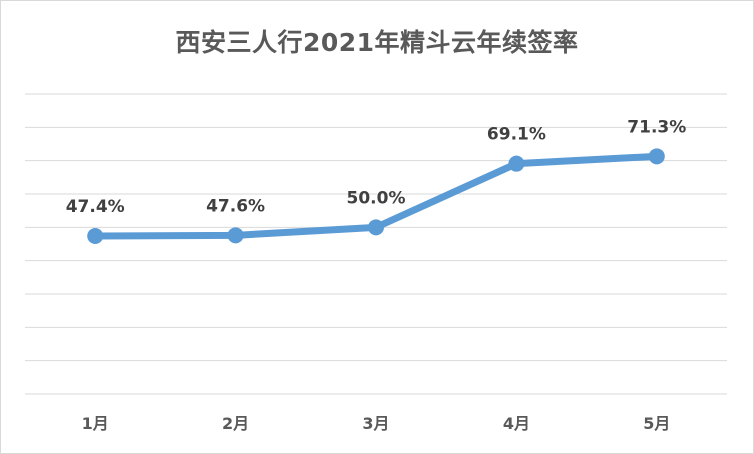 This screenshot has height=454, width=754. Describe the element at coordinates (516, 423) in the screenshot. I see `x-tick-label: 4月` at that location.